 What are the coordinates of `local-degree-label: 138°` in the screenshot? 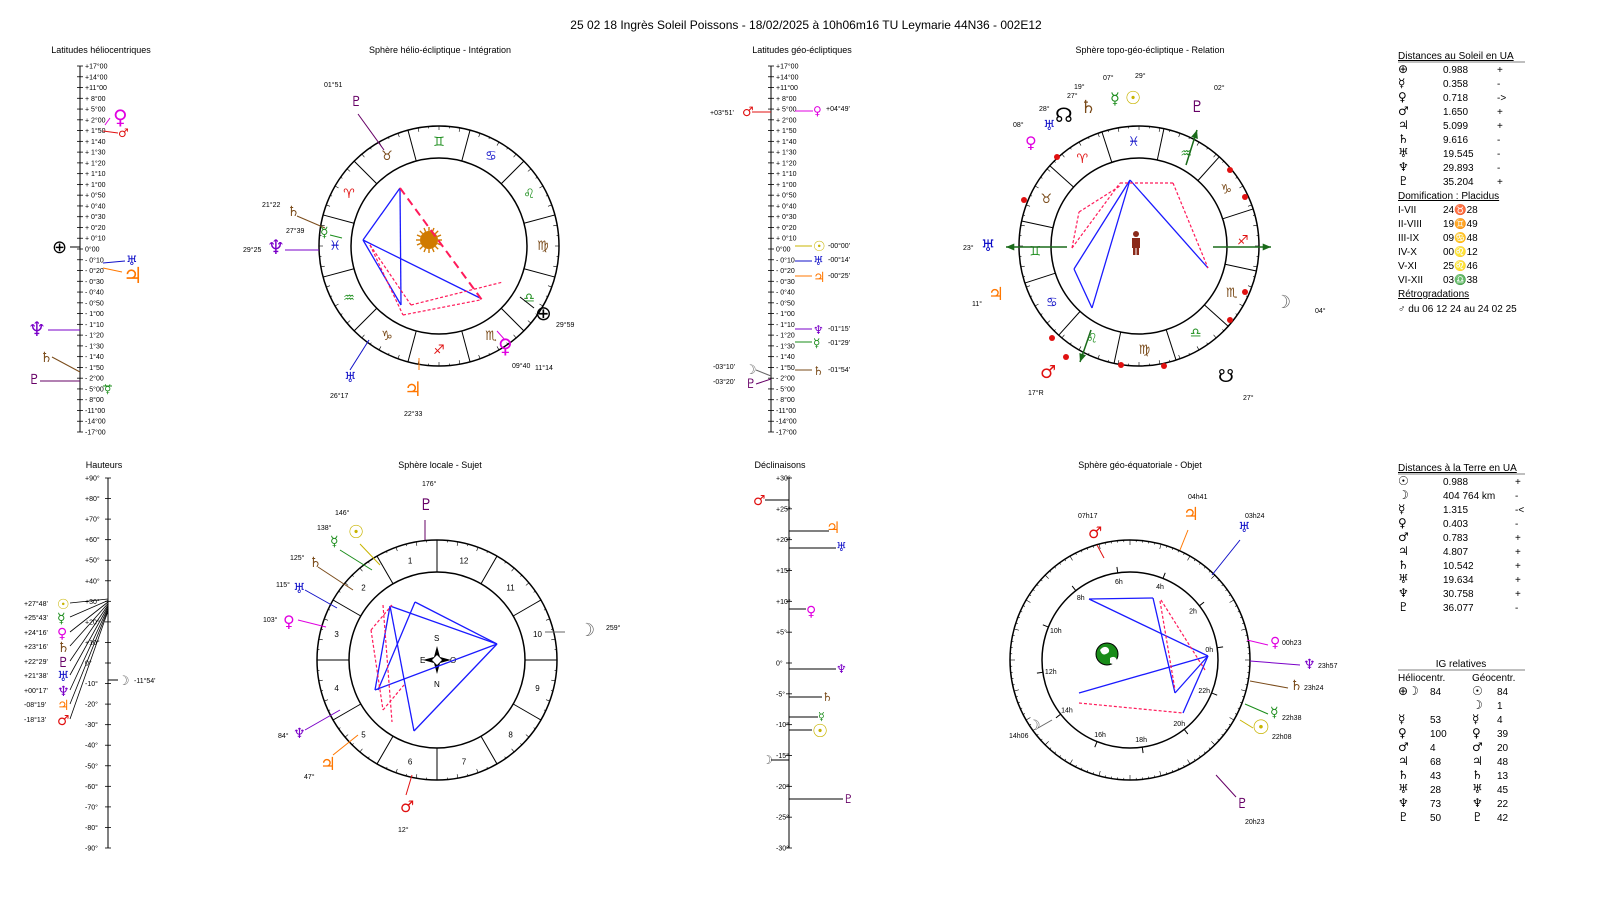 It's located at (324, 528).